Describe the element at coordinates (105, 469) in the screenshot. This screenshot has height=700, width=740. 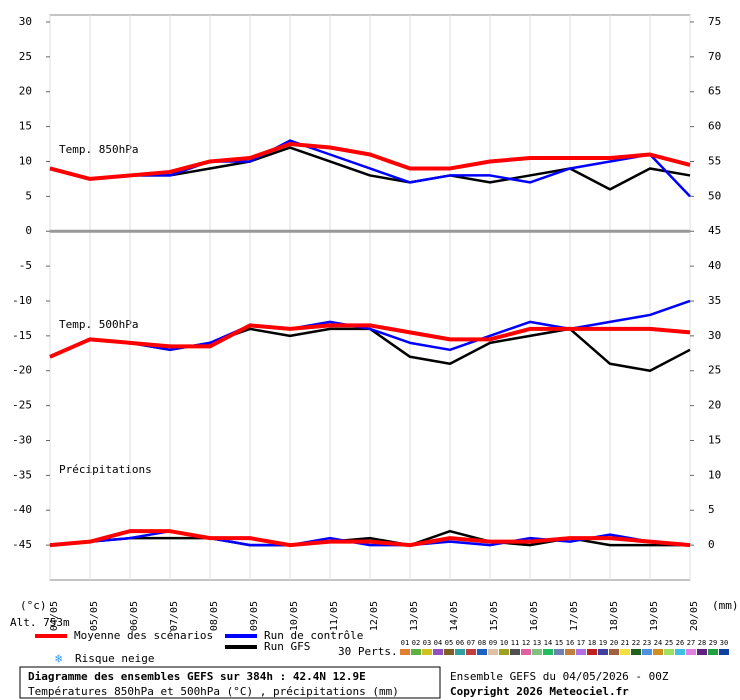
I see `panel-label: Précipitations` at that location.